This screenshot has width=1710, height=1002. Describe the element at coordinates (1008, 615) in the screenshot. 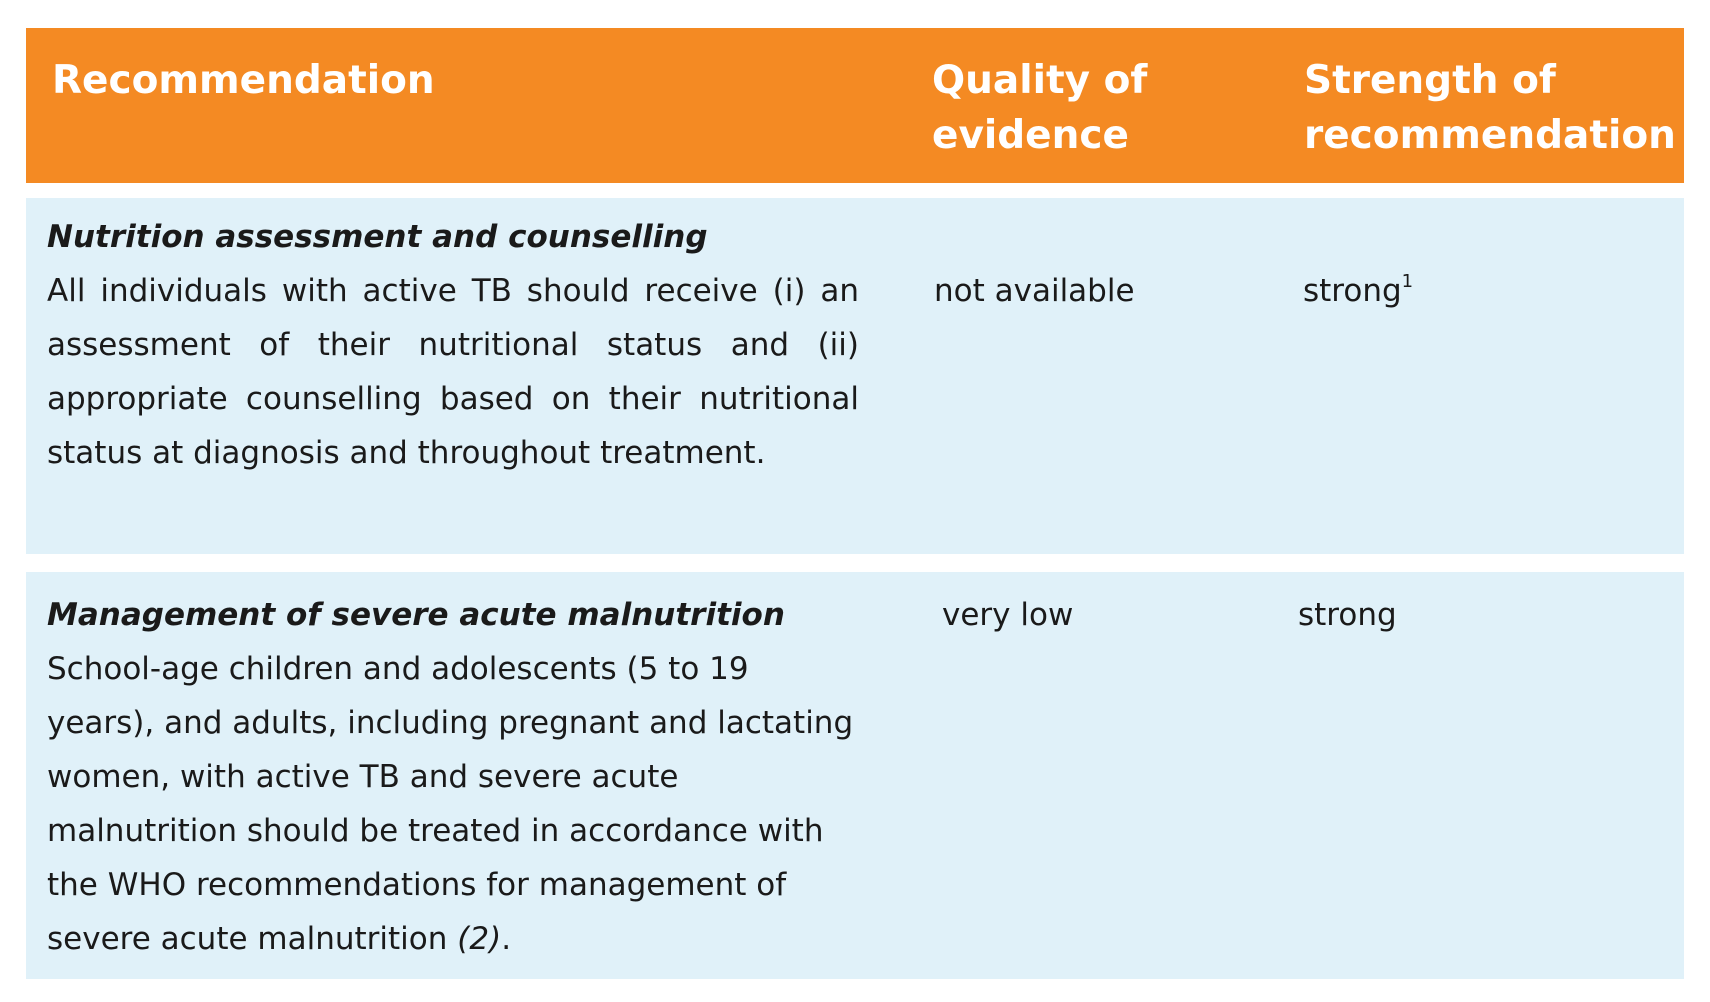

I see `quality-of-evidence-value: very low` at that location.